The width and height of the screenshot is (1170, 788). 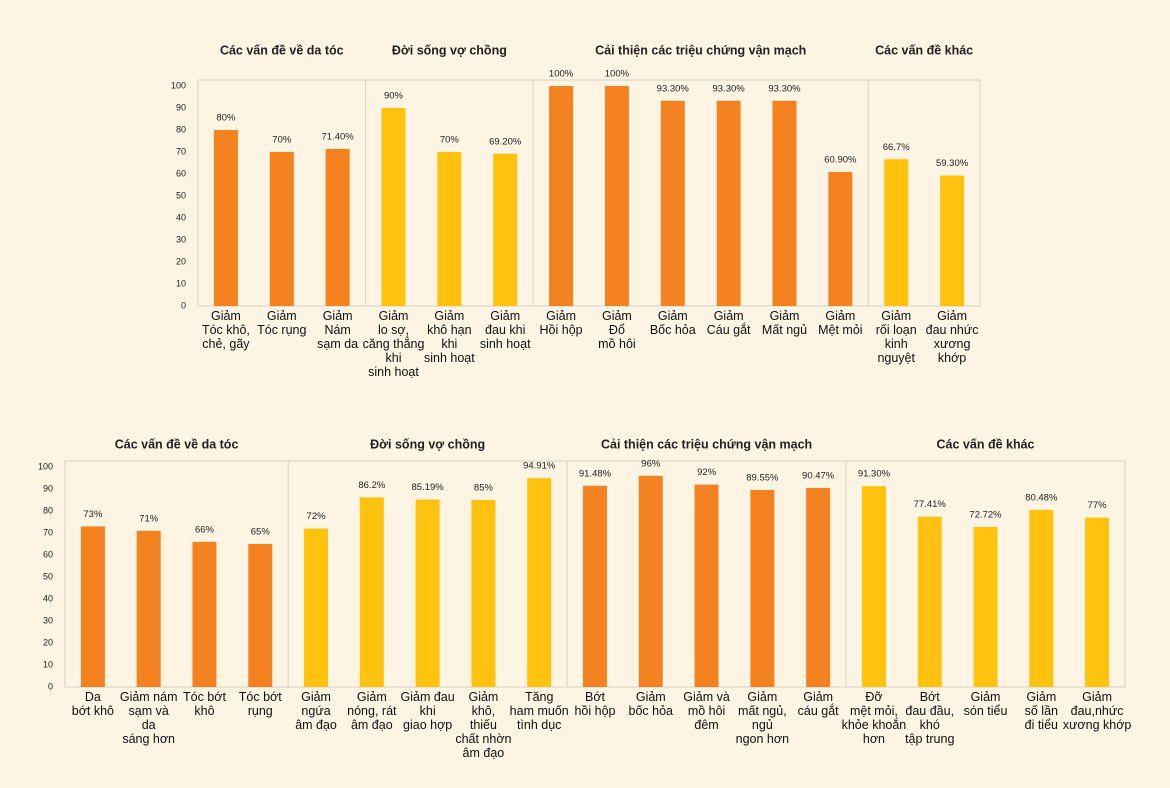 I want to click on category-label: Giảm Tóc khô, chẻ, gãy, so click(x=225, y=330).